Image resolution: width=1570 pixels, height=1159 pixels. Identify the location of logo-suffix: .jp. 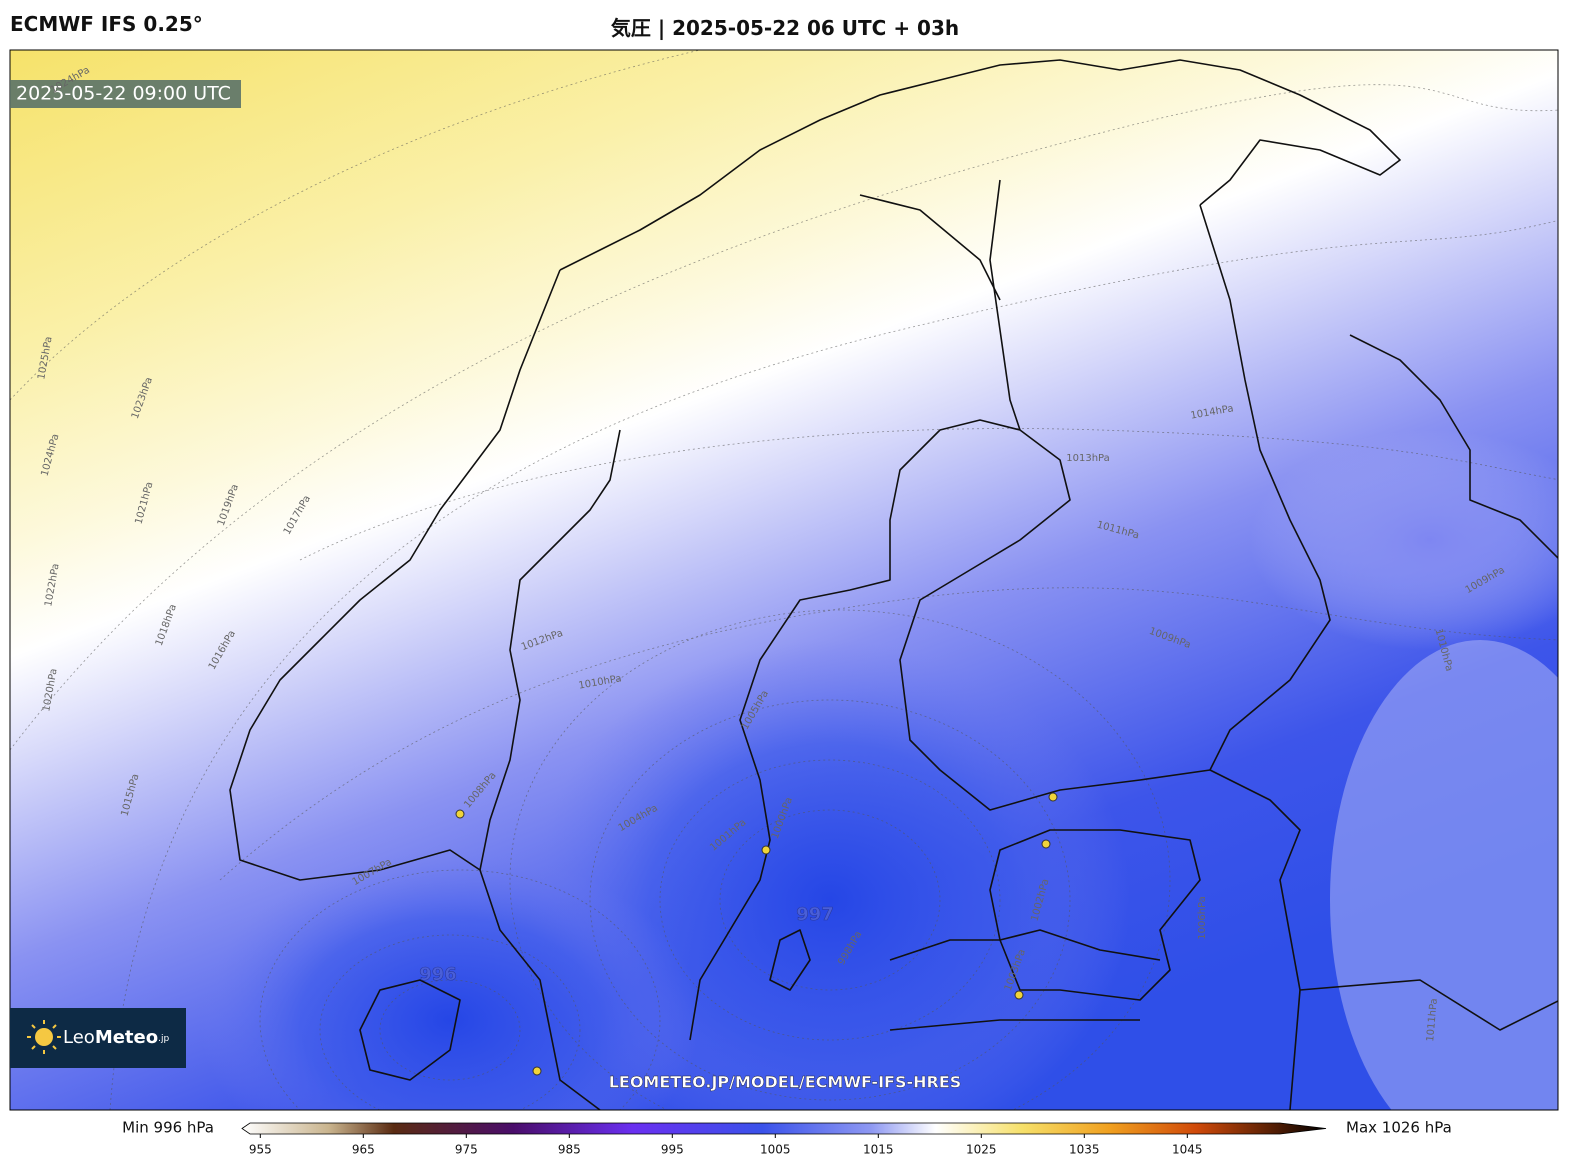
(163, 1039).